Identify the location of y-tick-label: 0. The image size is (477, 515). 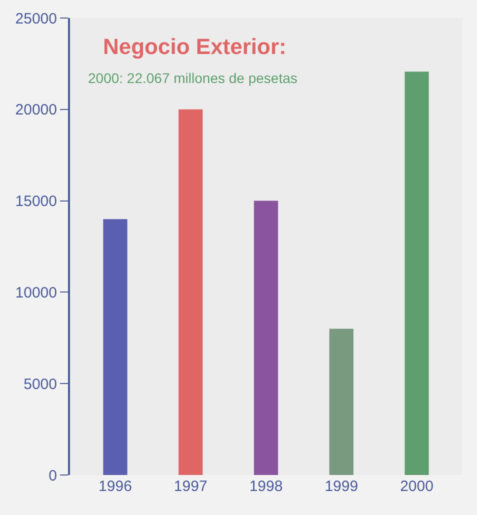
(52, 475).